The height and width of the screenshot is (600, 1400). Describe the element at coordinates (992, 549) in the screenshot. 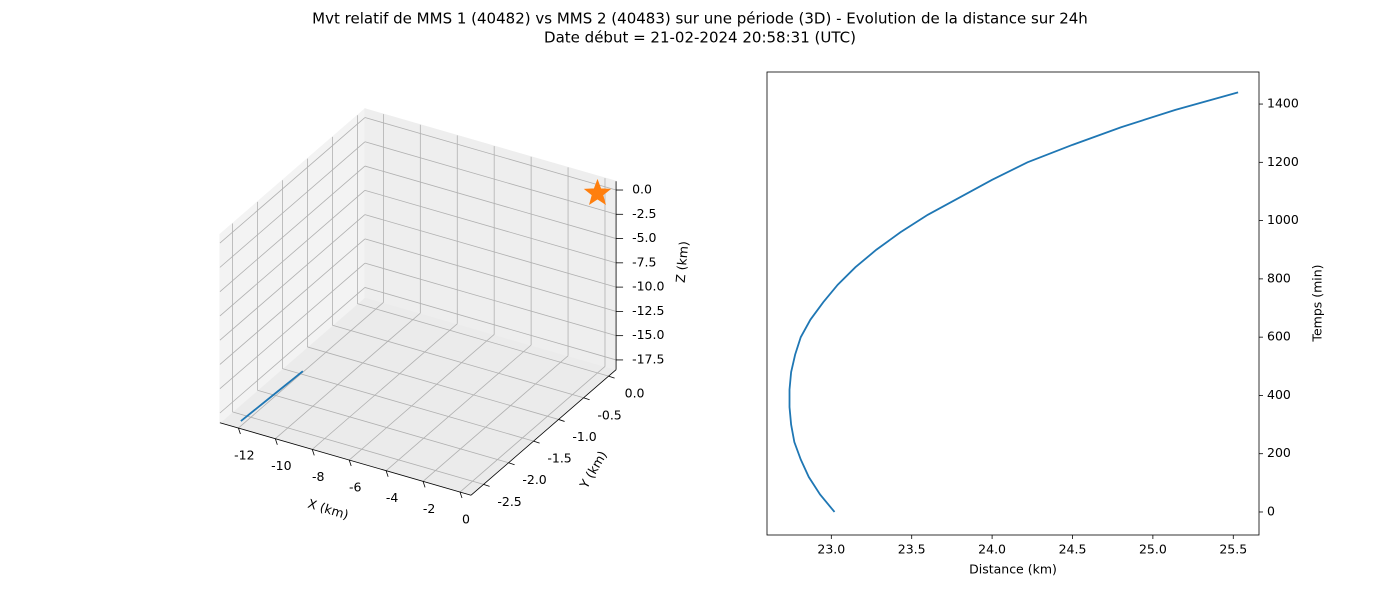

I see `x-tick-label: 24.0` at that location.